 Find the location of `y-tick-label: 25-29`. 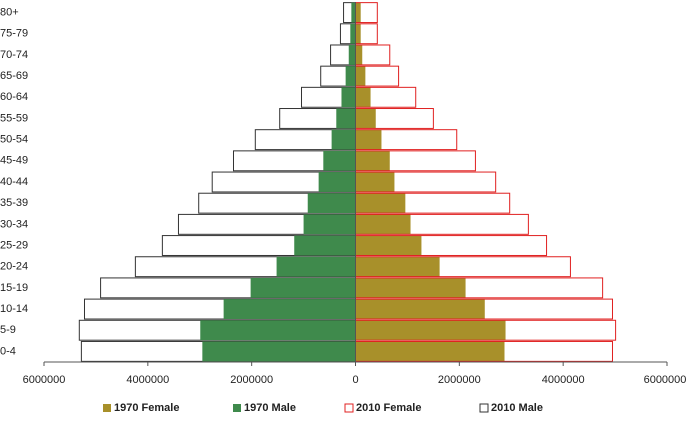

y-tick-label: 25-29 is located at coordinates (14, 245).